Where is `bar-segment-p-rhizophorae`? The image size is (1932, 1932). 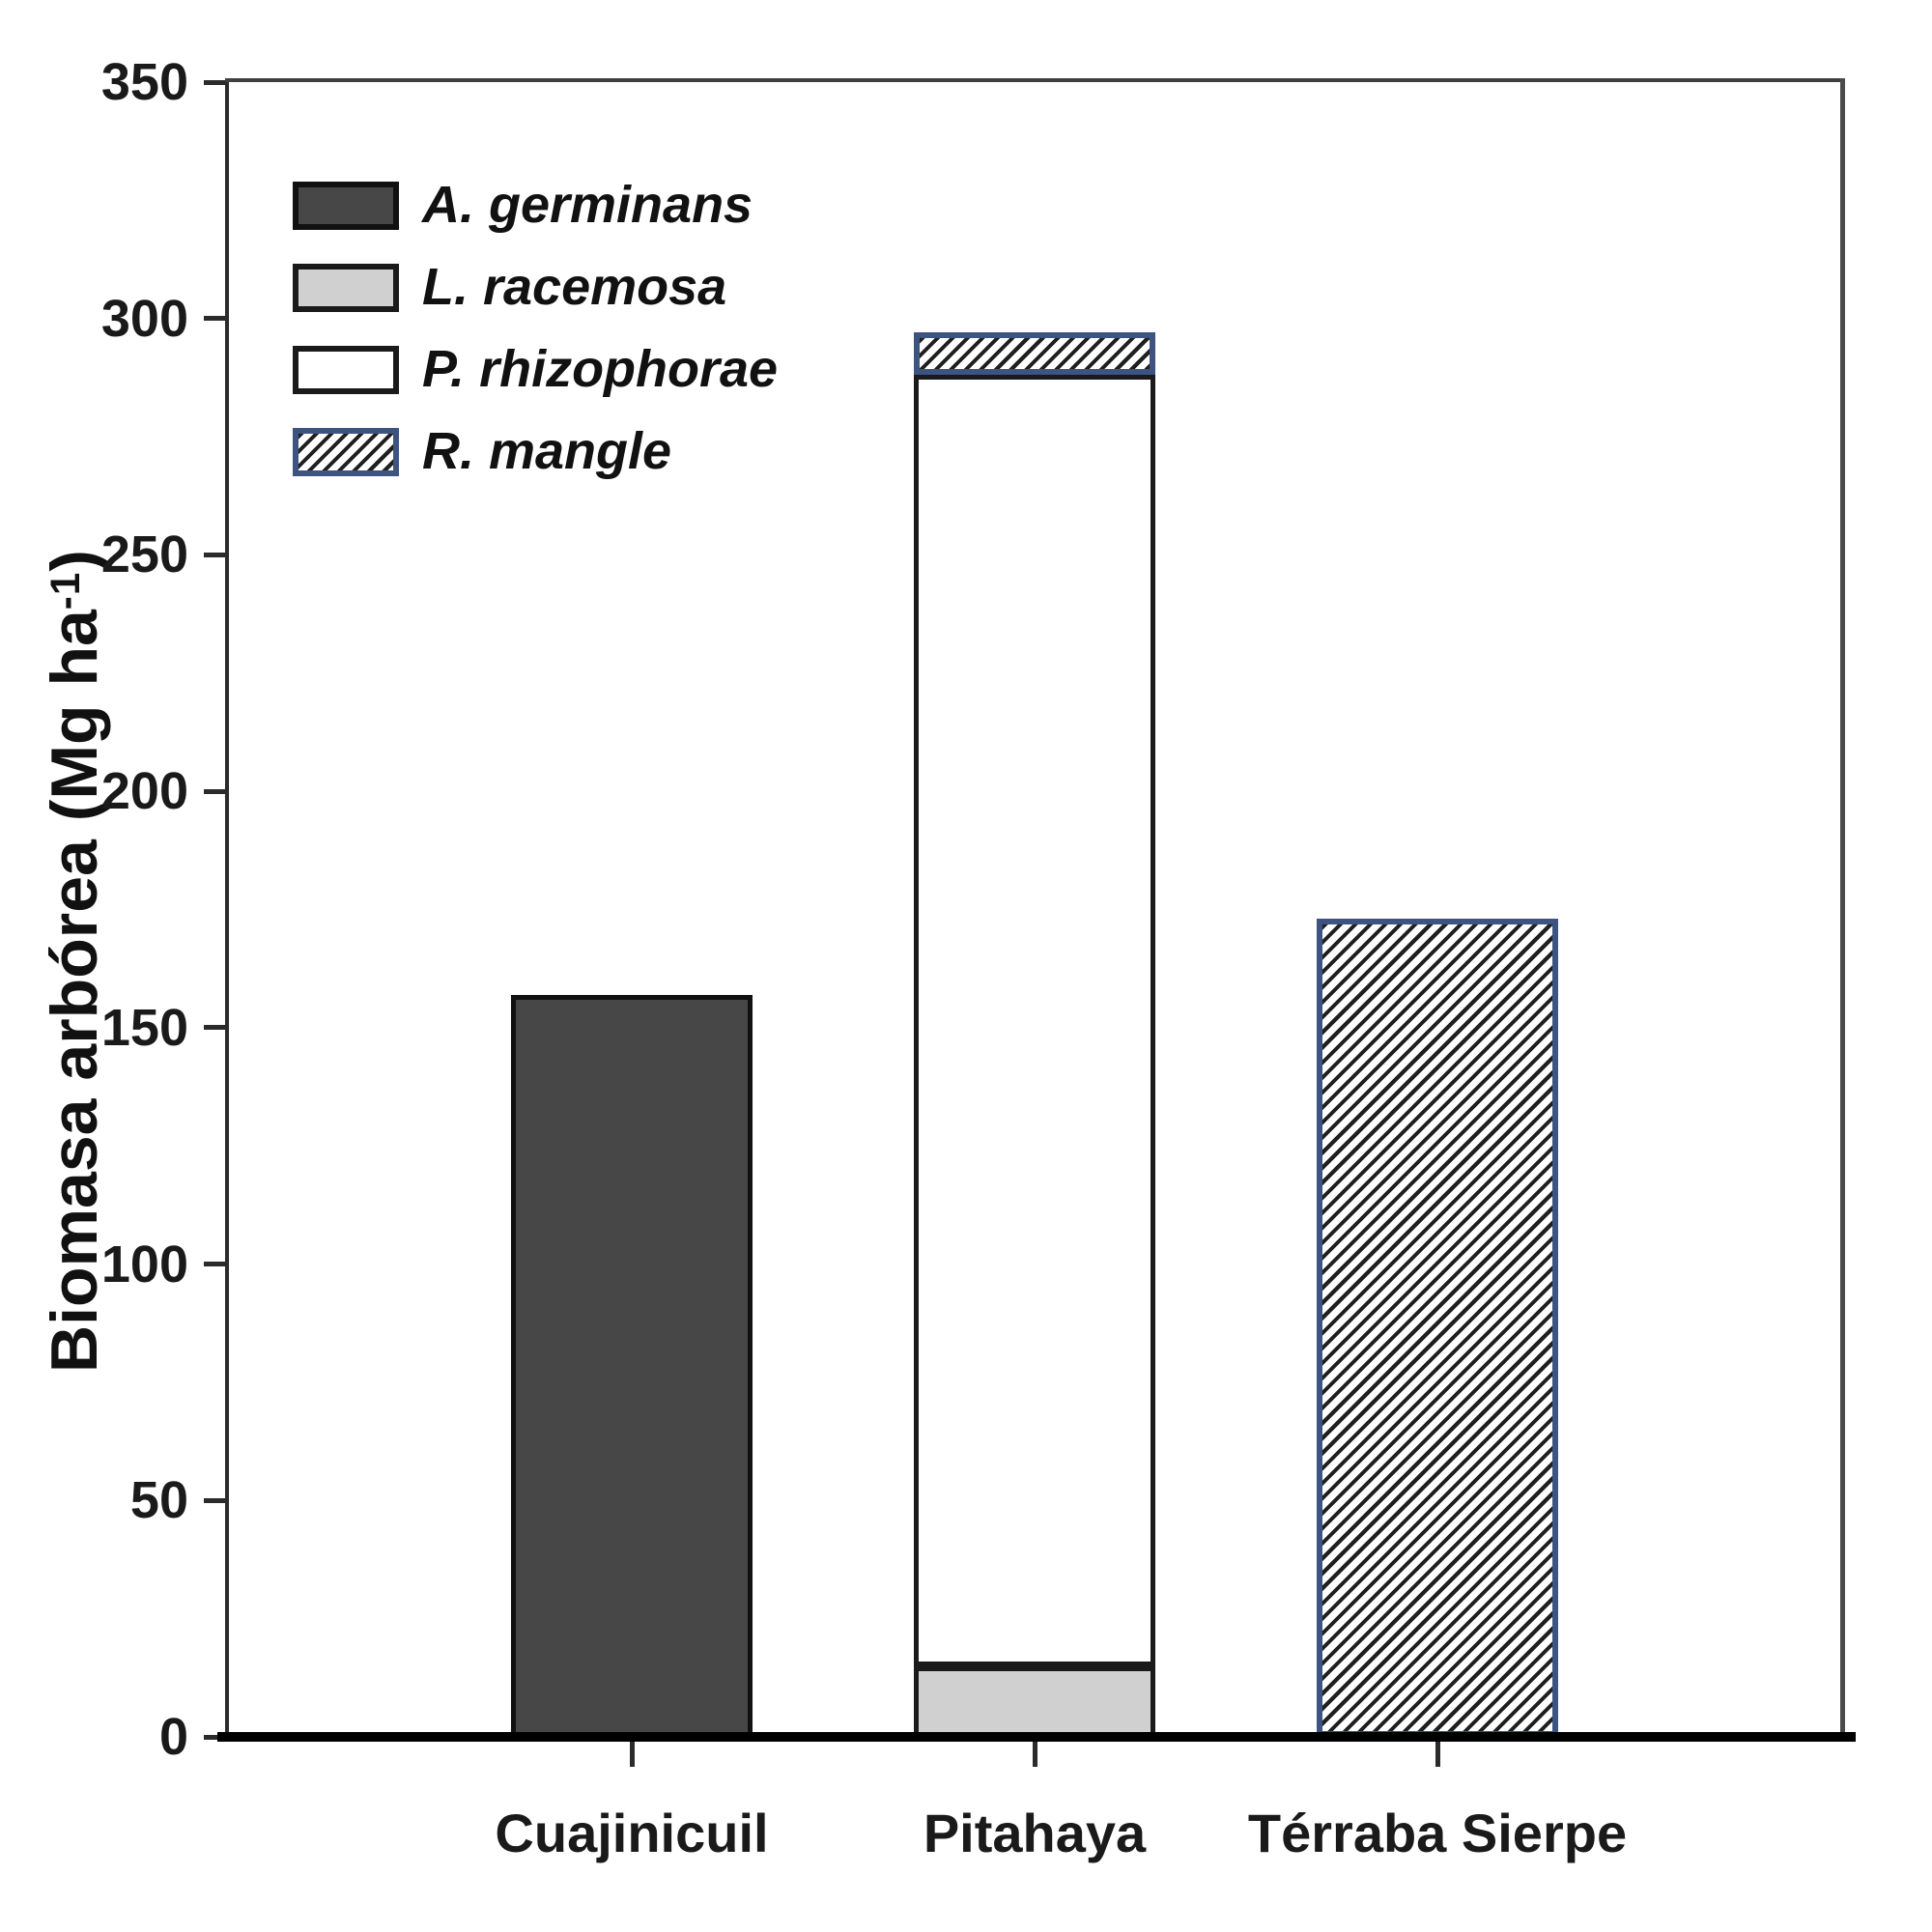
bar-segment-p-rhizophorae is located at coordinates (1034, 1021).